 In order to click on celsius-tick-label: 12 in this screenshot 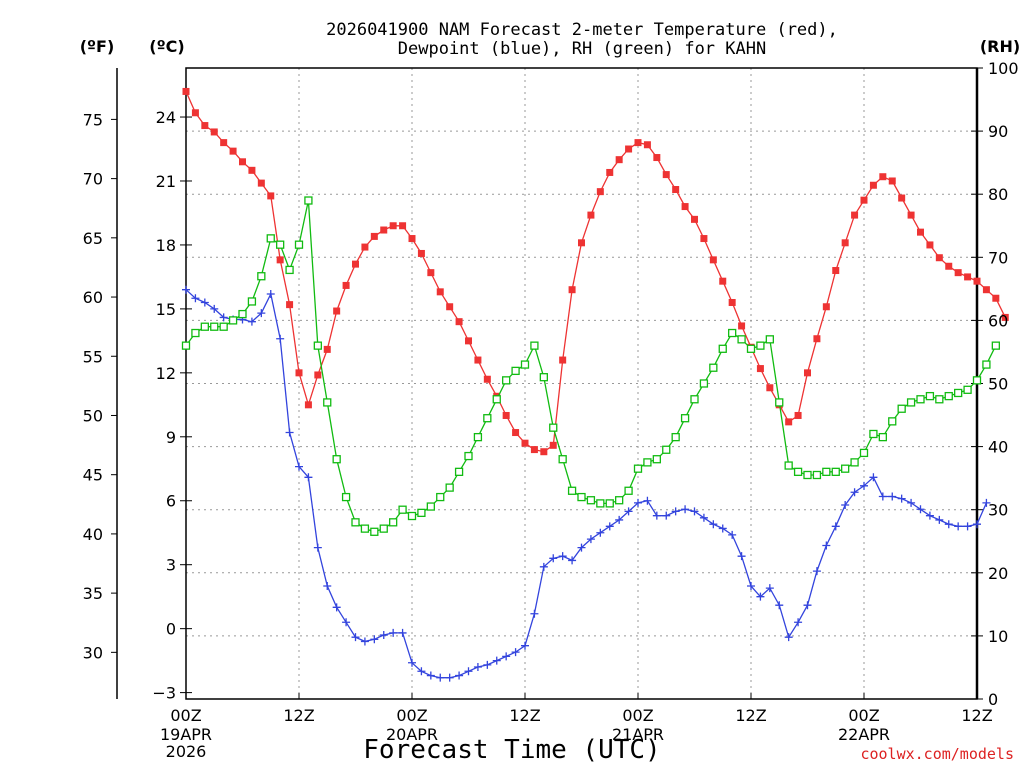, I will do `click(166, 373)`.